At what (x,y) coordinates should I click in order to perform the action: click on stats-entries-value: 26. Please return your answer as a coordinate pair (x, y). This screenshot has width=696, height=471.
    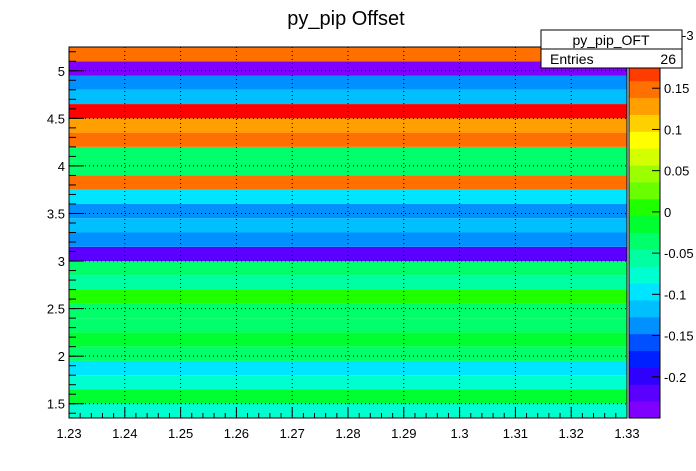
    Looking at the image, I should click on (668, 59).